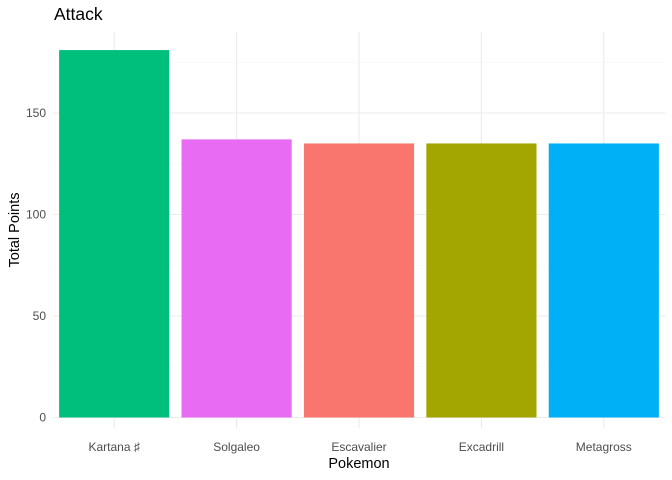  What do you see at coordinates (15, 230) in the screenshot?
I see `y-axis-title: Total Points` at bounding box center [15, 230].